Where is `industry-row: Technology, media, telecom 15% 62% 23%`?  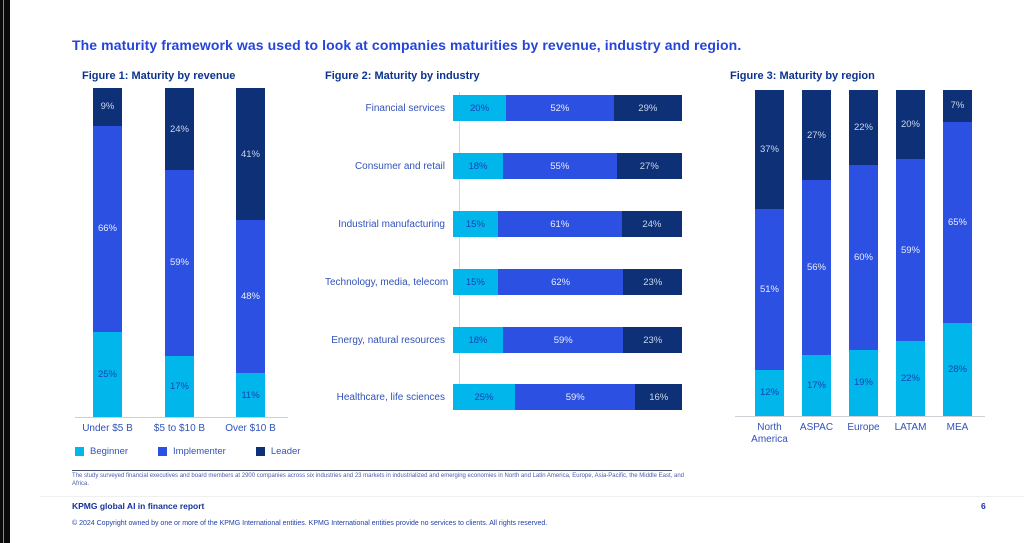
industry-row: Technology, media, telecom 15% 62% 23% is located at coordinates (503, 282).